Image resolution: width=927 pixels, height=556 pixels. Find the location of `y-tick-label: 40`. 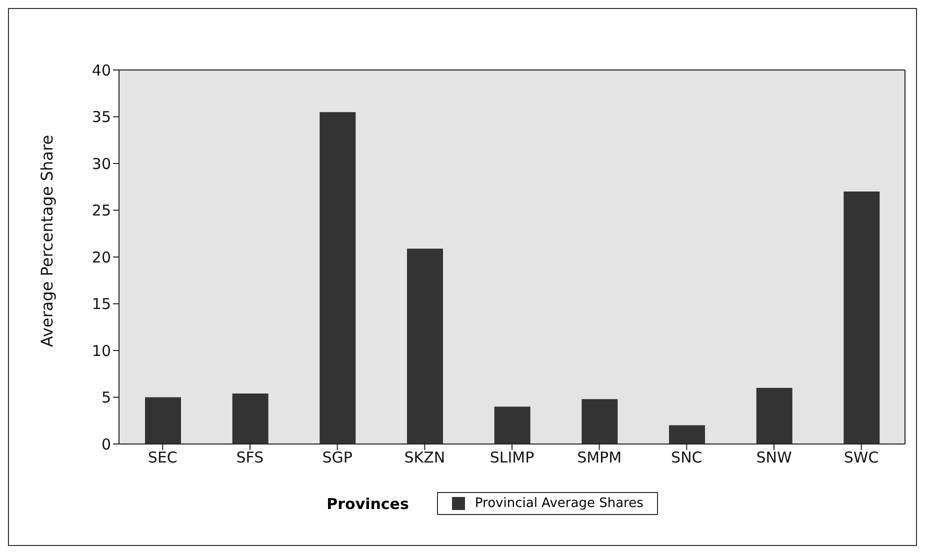

y-tick-label: 40 is located at coordinates (101, 70).